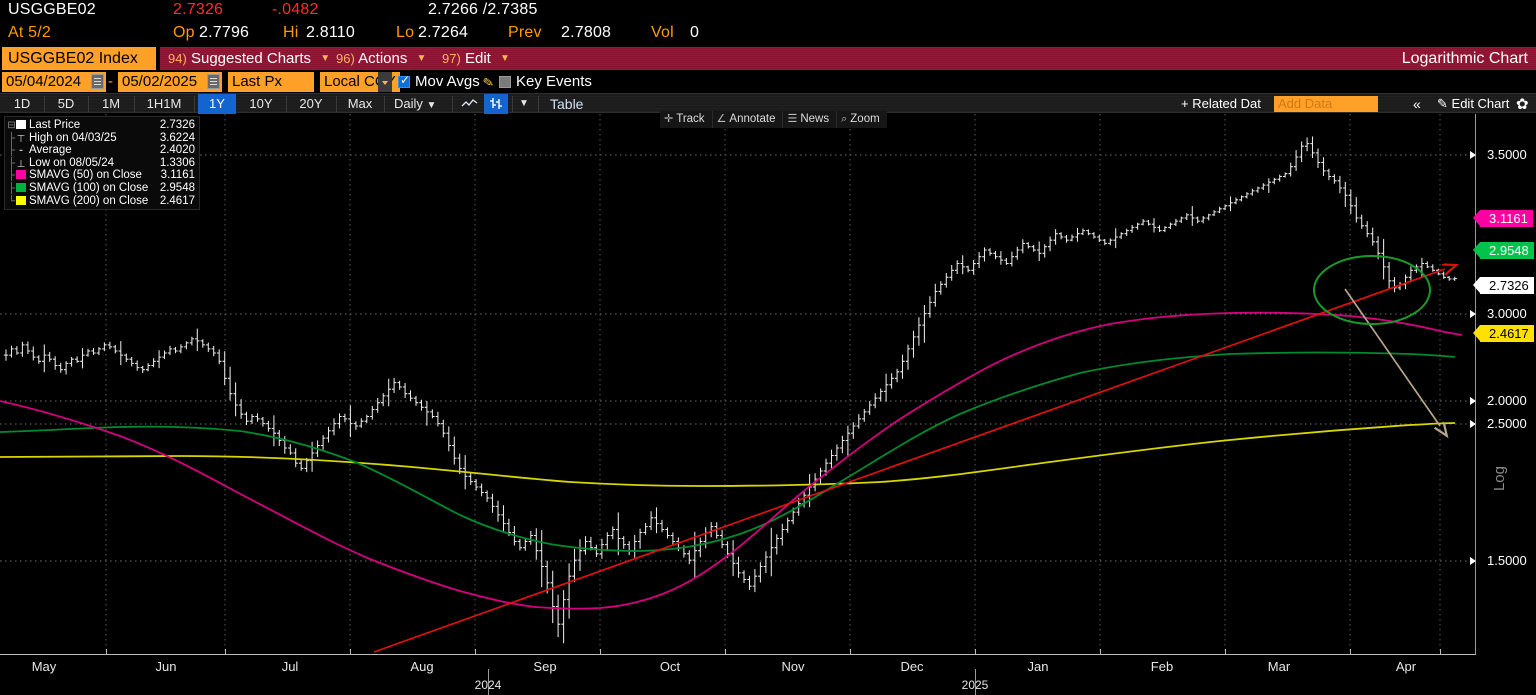 The height and width of the screenshot is (695, 1536). I want to click on security-field: USGGBE02 Index, so click(79, 58).